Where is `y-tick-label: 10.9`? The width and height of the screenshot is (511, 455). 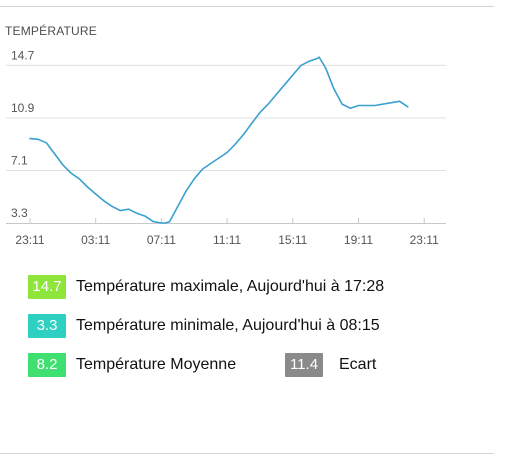
y-tick-label: 10.9 is located at coordinates (23, 108).